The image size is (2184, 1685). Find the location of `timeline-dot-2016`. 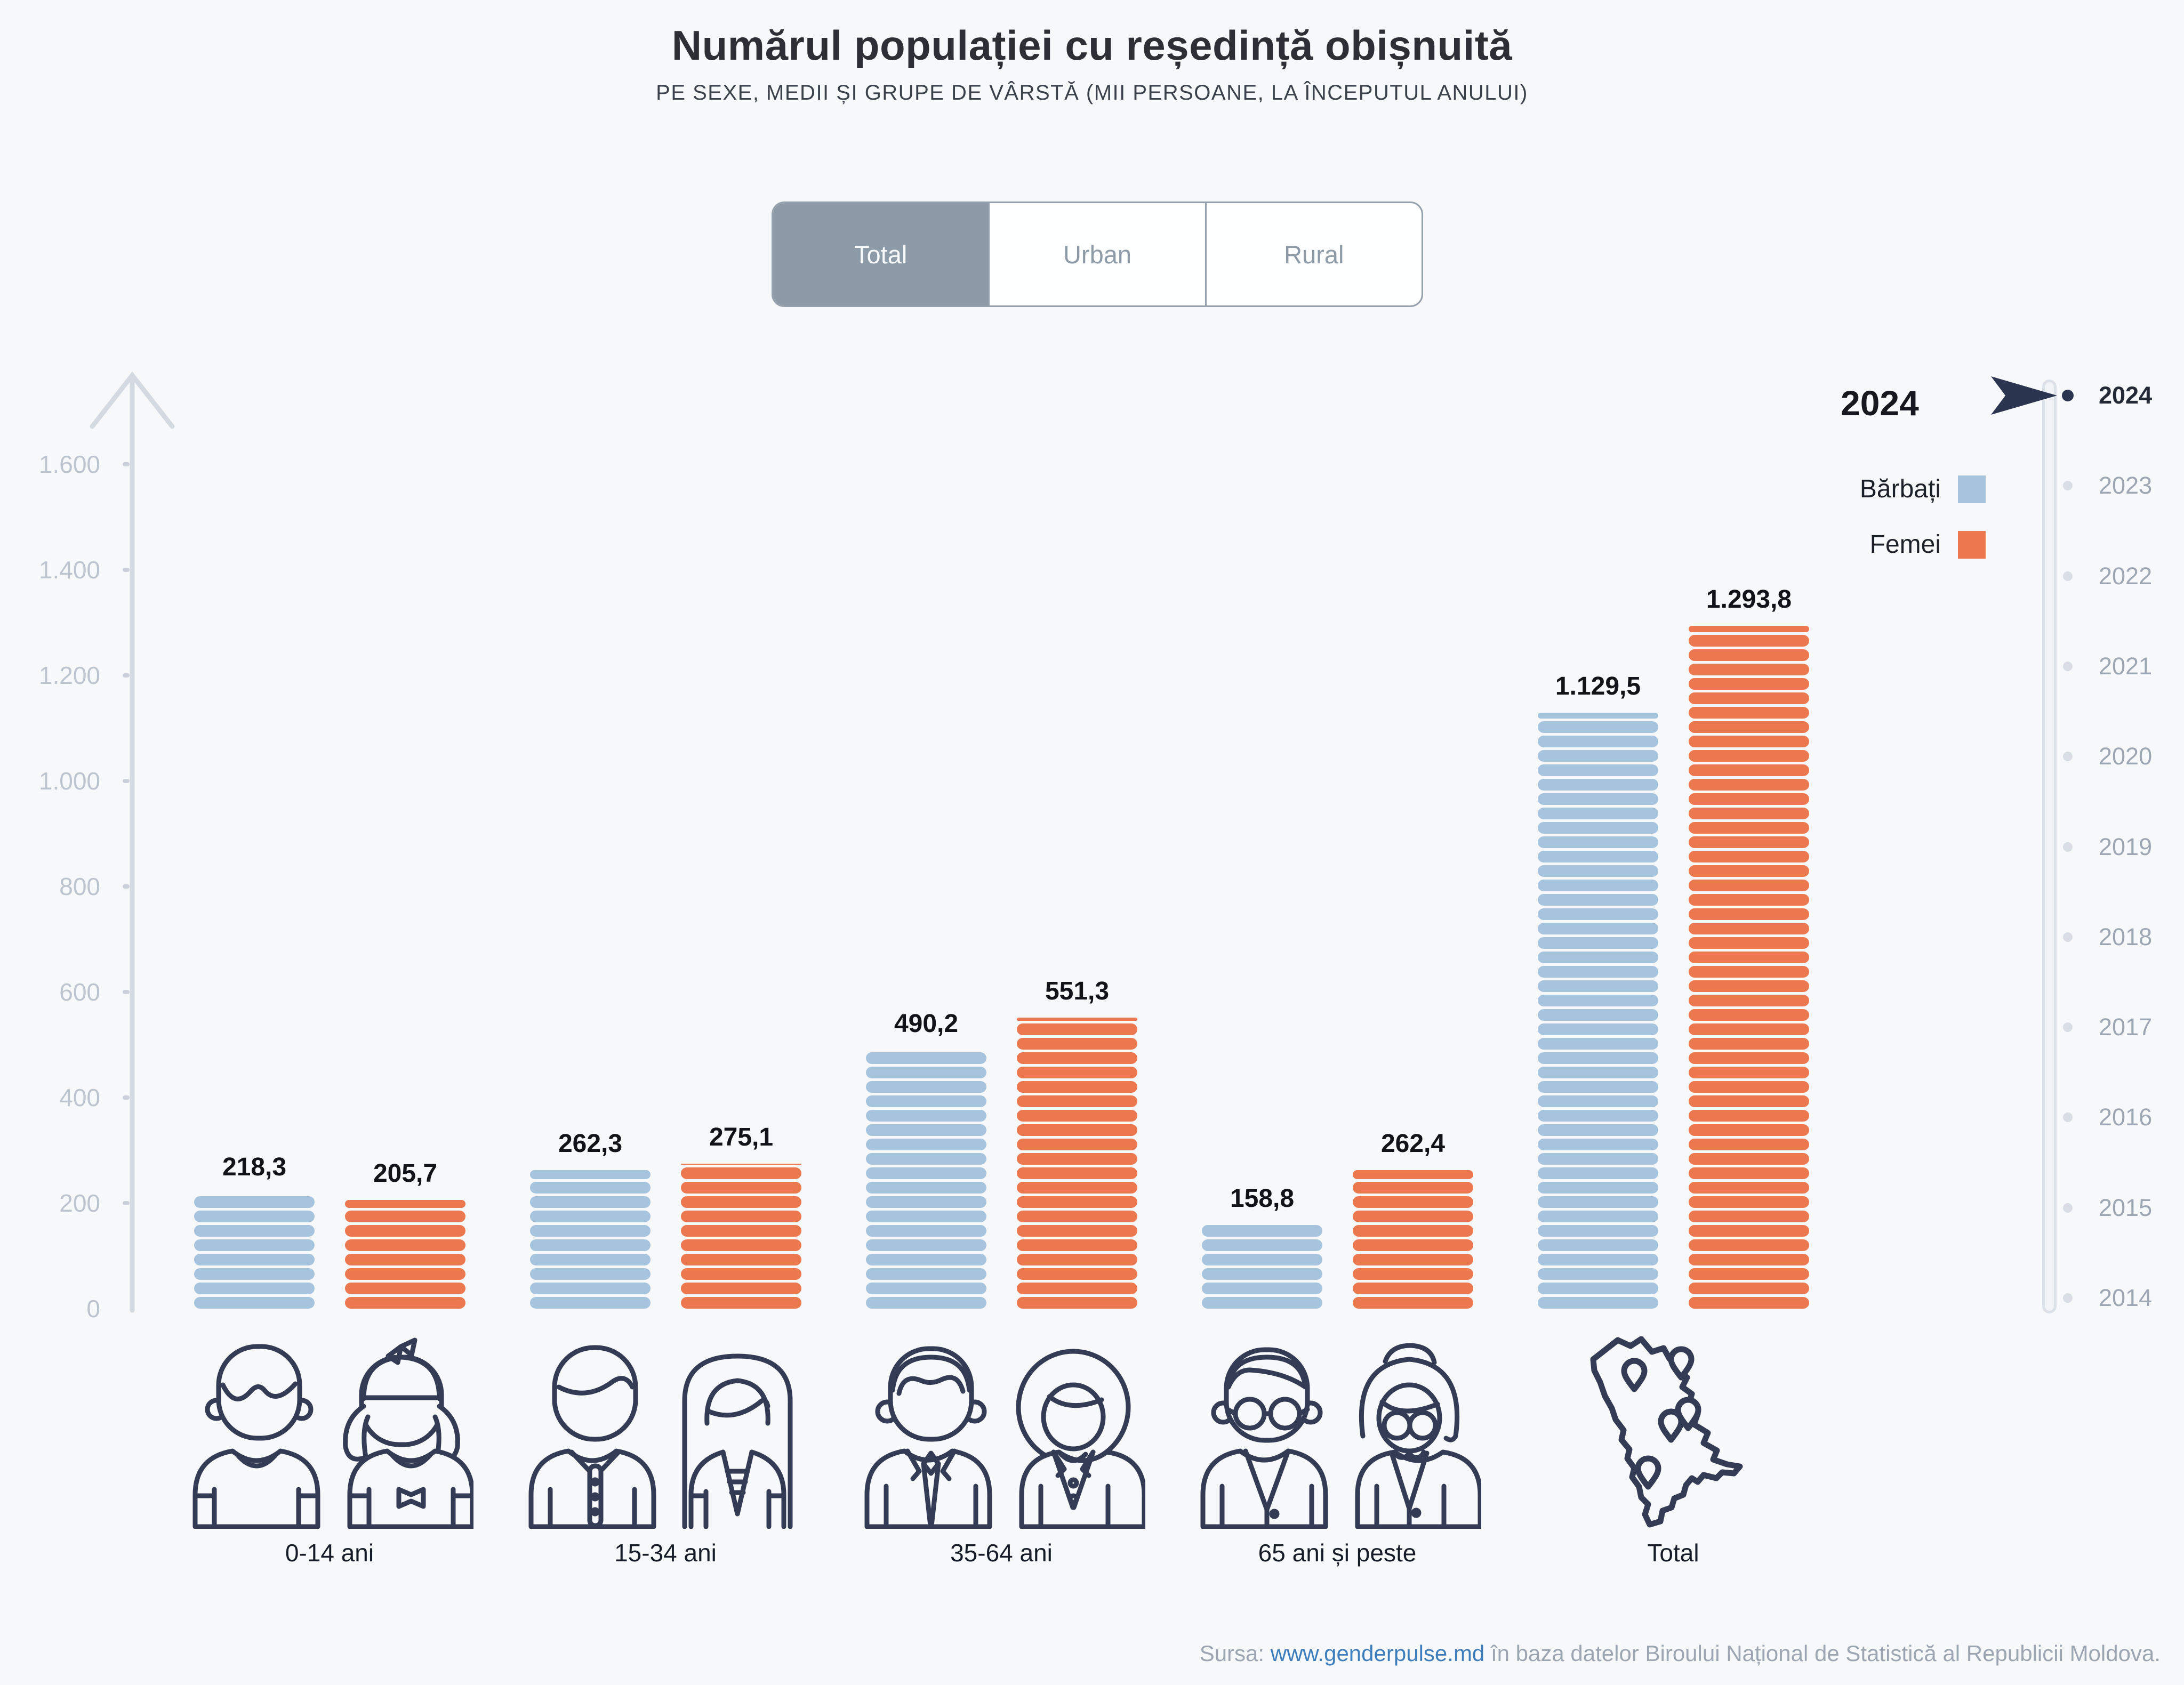

timeline-dot-2016 is located at coordinates (2068, 1117).